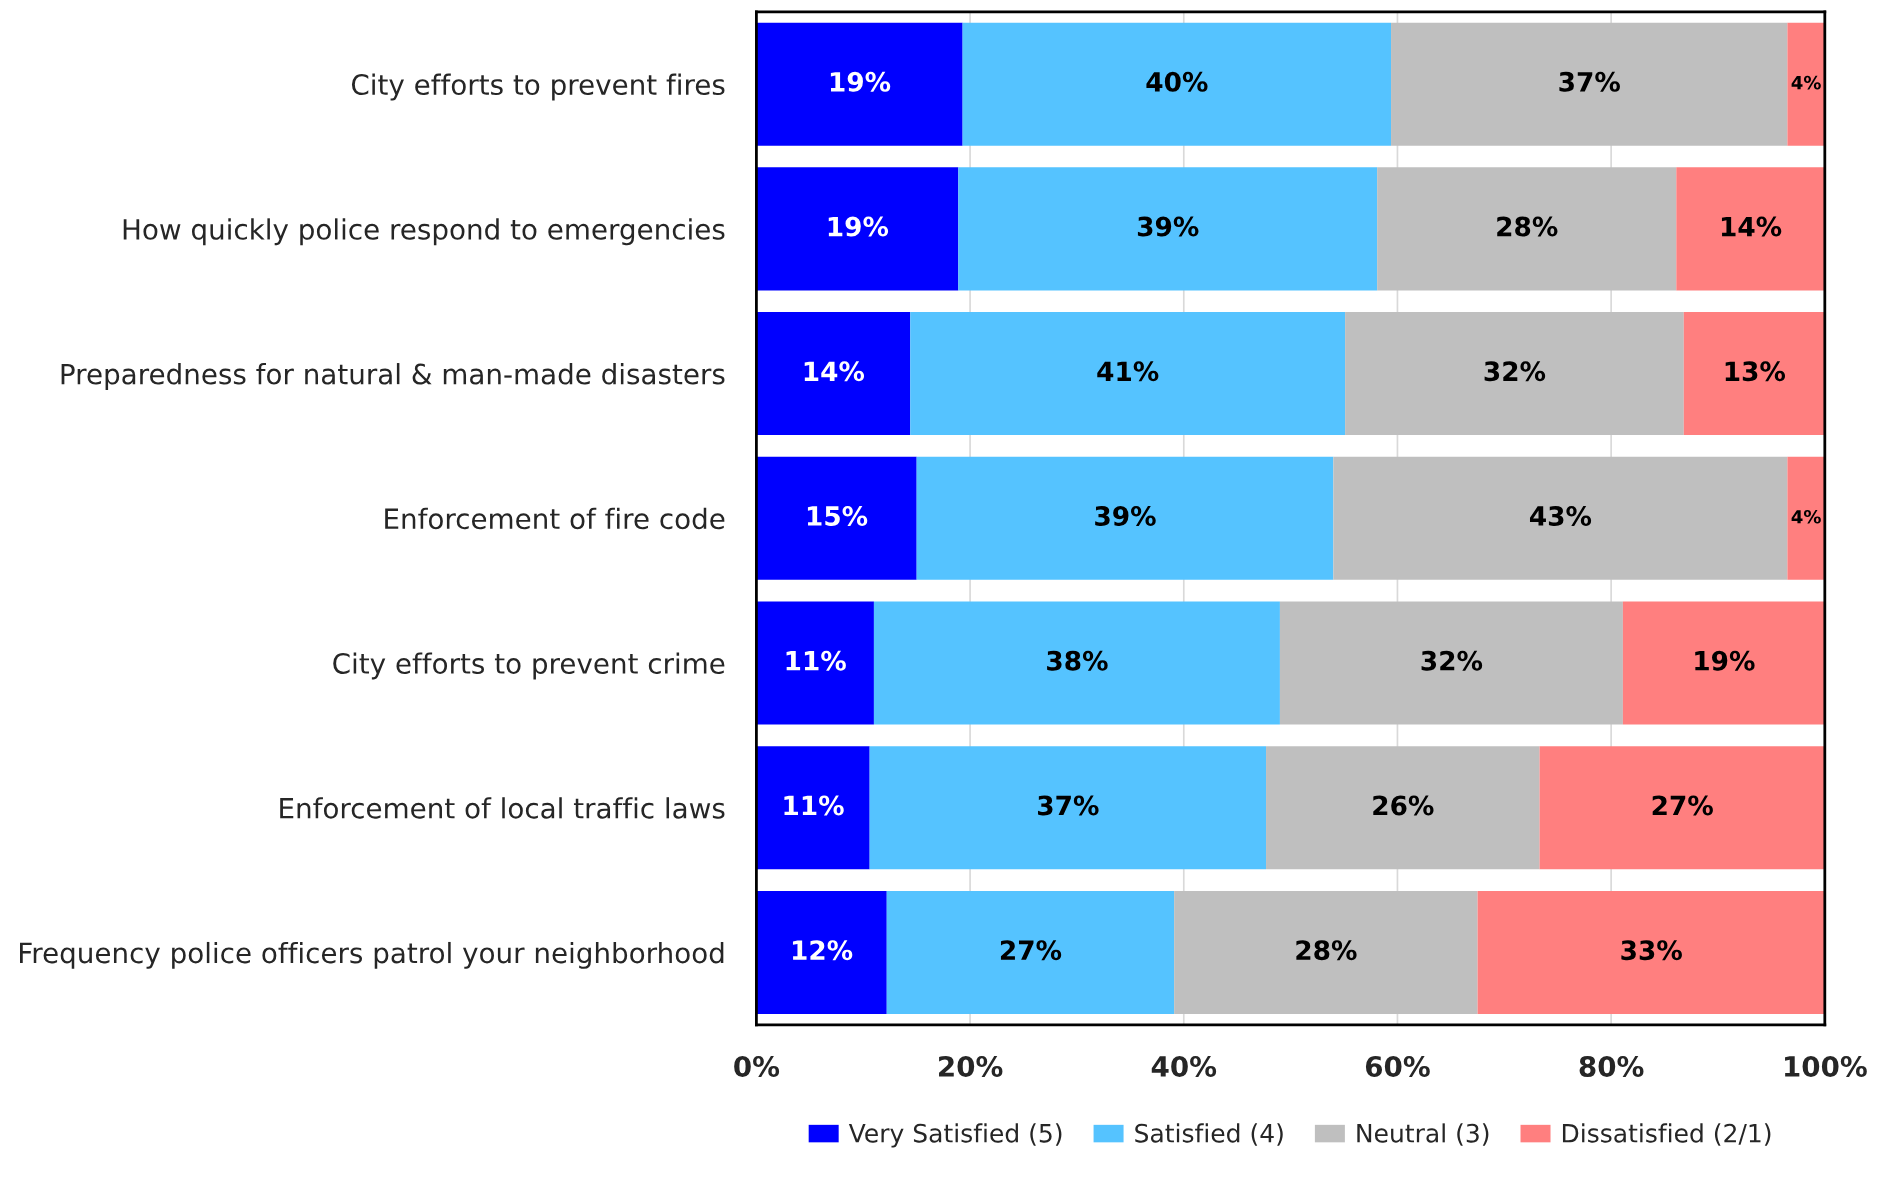 Image resolution: width=1891 pixels, height=1178 pixels. I want to click on y-tick-label: City efforts to prevent fires, so click(538, 87).